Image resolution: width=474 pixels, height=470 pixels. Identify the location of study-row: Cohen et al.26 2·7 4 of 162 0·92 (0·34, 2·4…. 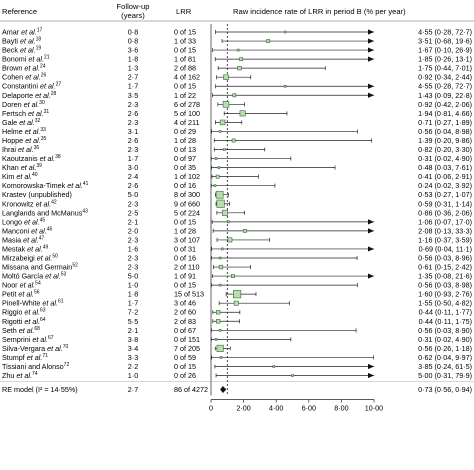
(237, 77).